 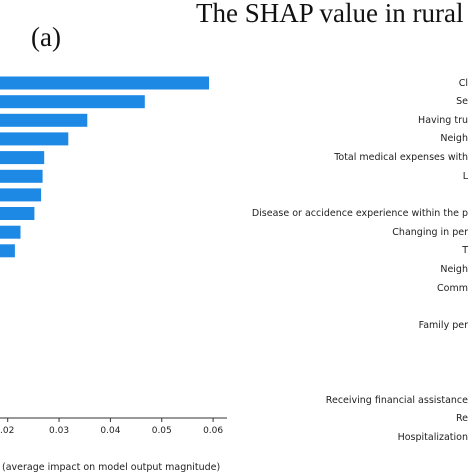 What do you see at coordinates (396, 400) in the screenshot?
I see `feature-label-17: Receiving financial assistance` at bounding box center [396, 400].